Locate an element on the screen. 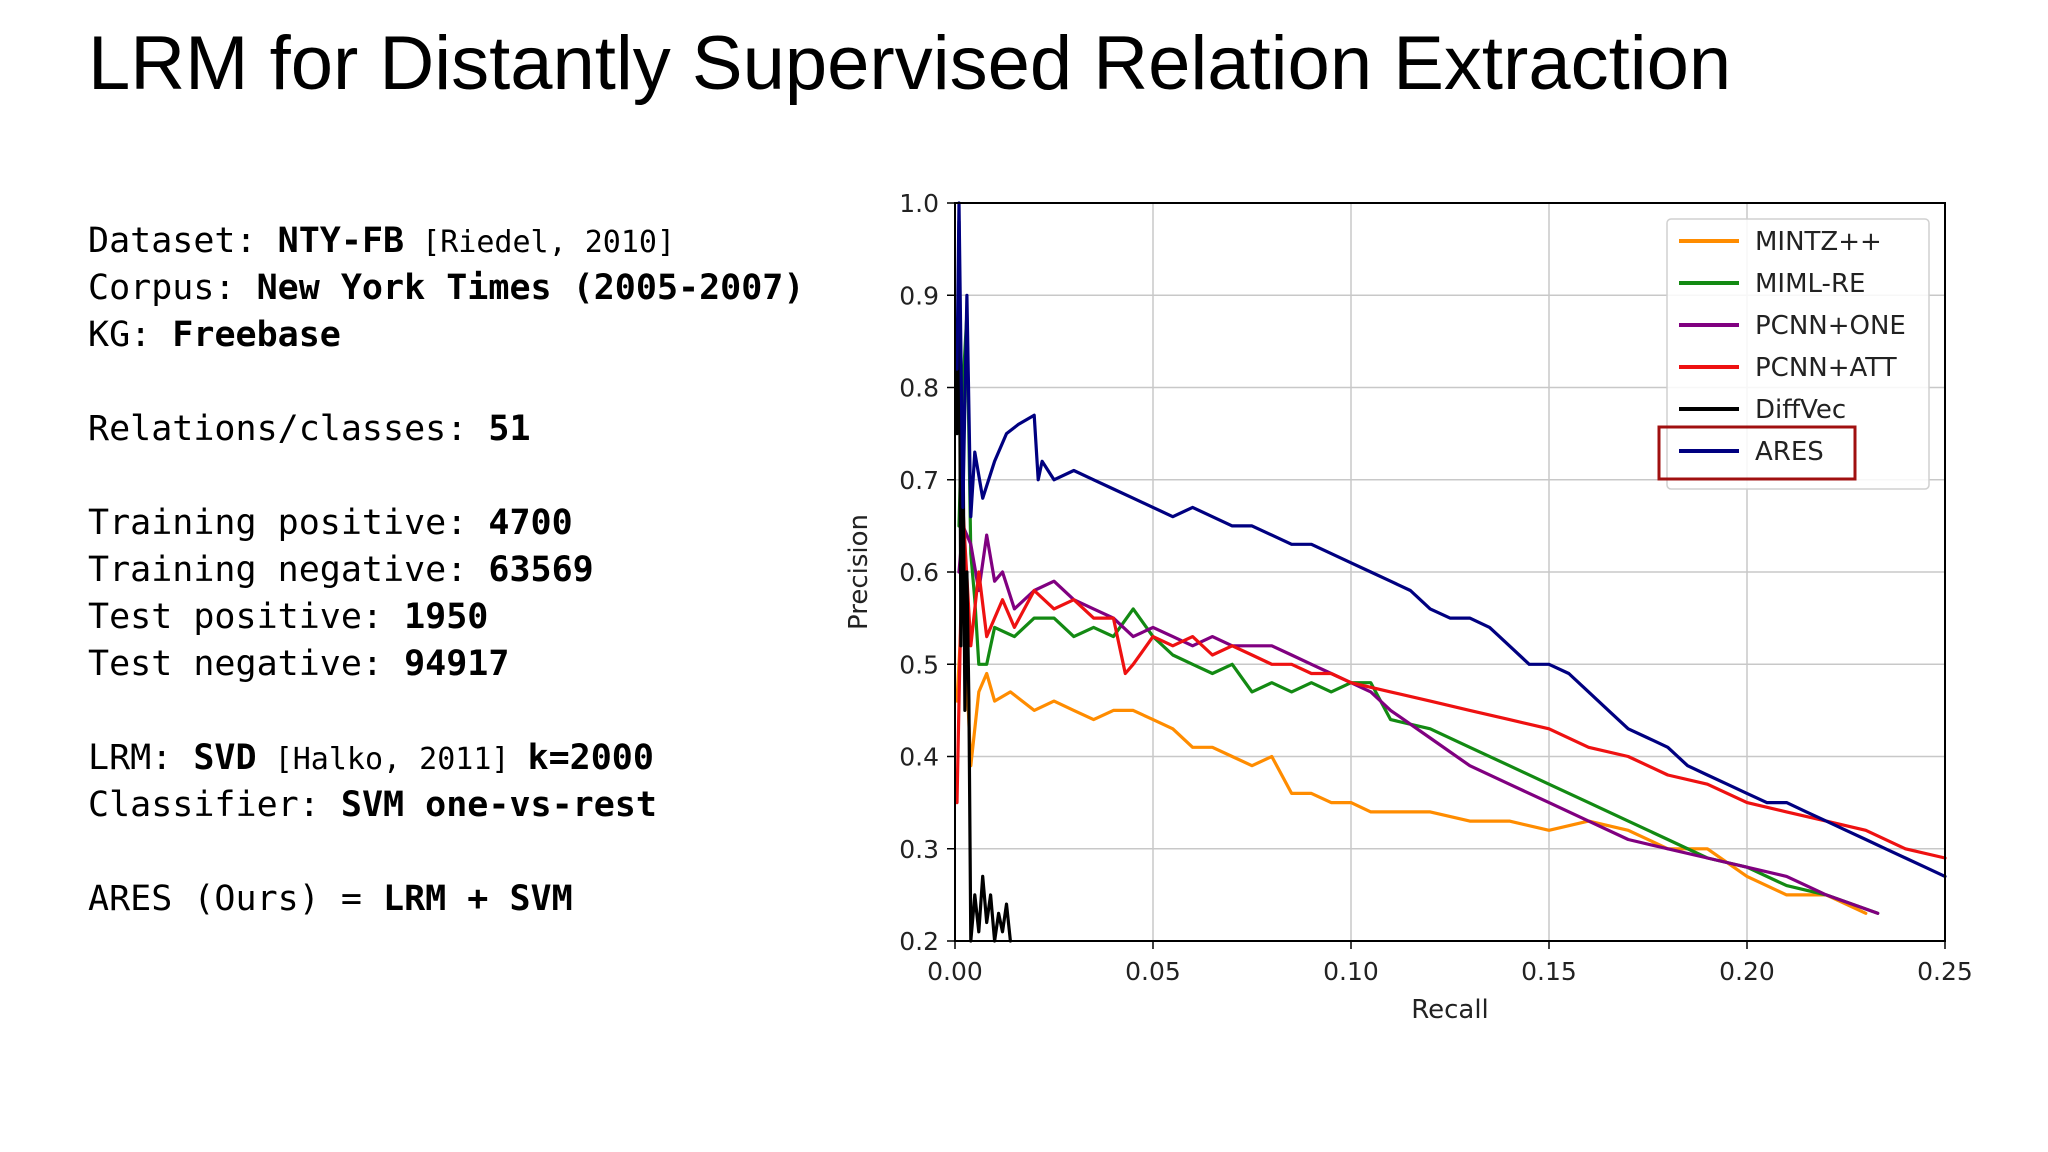 Image resolution: width=2048 pixels, height=1152 pixels. kg-line: KG: Freebase is located at coordinates (446, 335).